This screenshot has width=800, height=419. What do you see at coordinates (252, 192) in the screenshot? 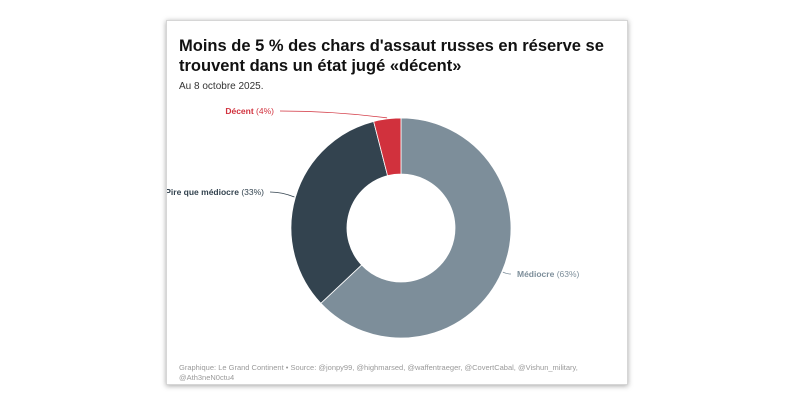
I see `slice-label-percent: (33%)` at bounding box center [252, 192].